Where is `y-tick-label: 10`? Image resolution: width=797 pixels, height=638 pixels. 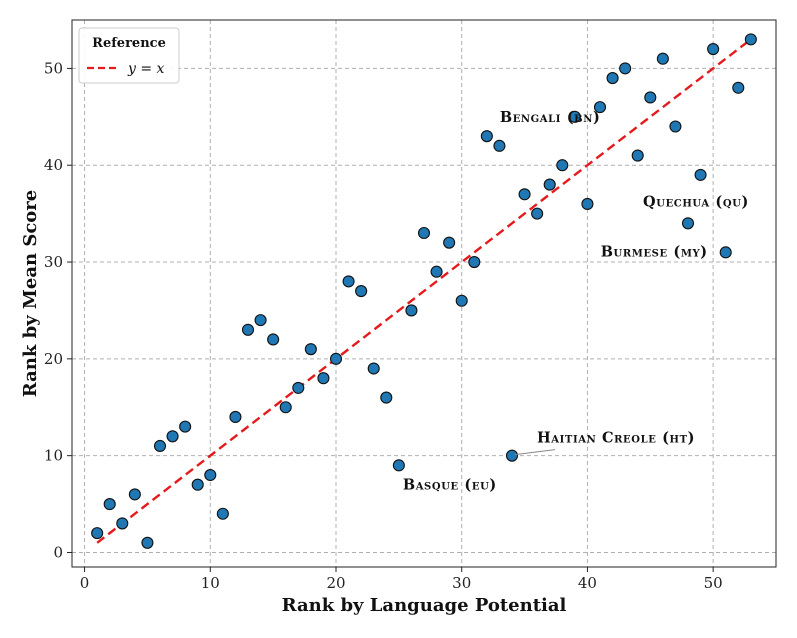 y-tick-label: 10 is located at coordinates (53, 456).